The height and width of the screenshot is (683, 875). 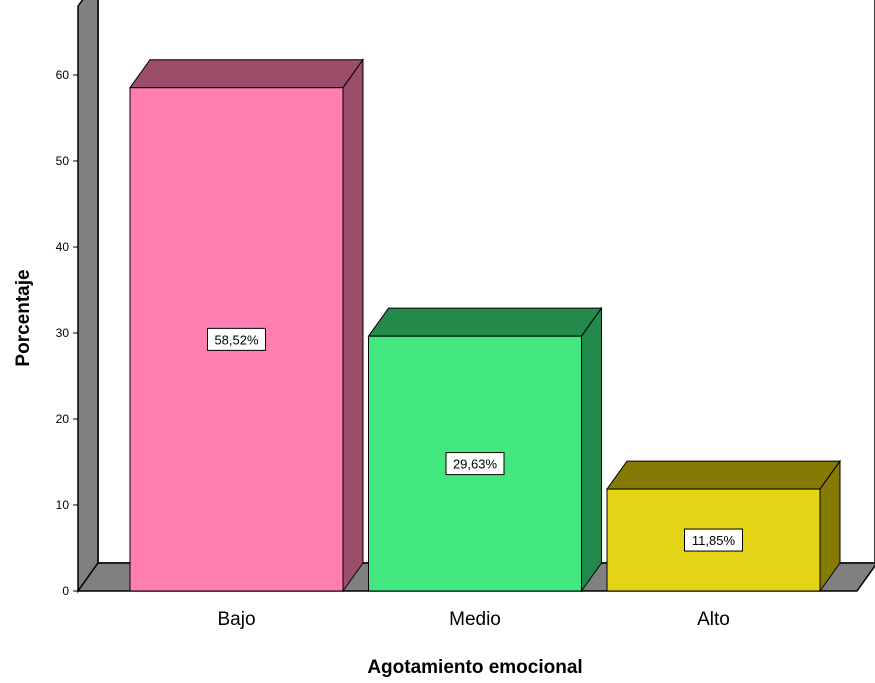 I want to click on data-label: 29,63%, so click(x=475, y=464).